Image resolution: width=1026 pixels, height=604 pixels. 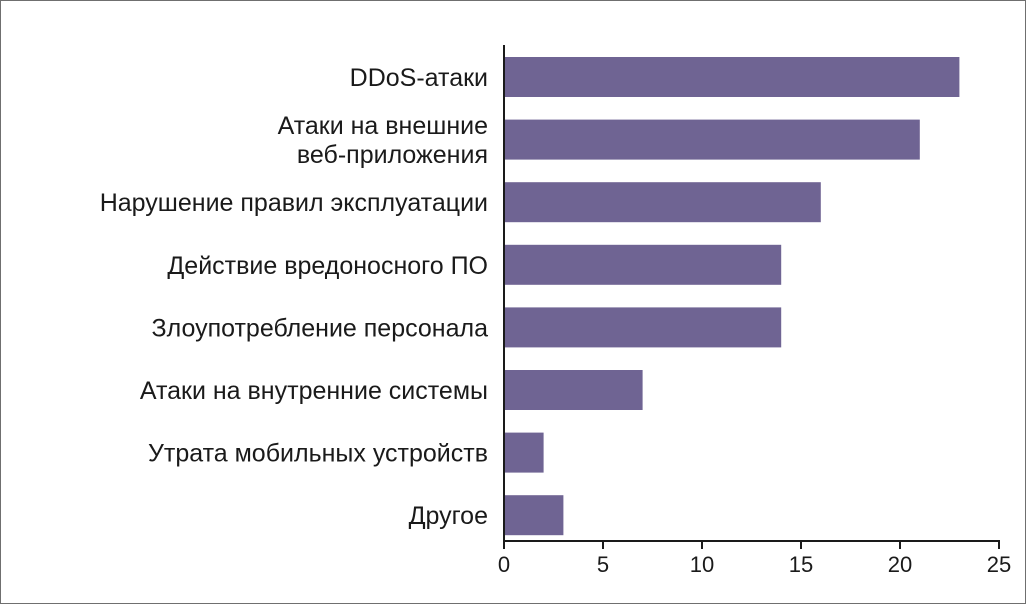 I want to click on category-label-2: Нарушение правил эксплуатации, so click(x=294, y=203).